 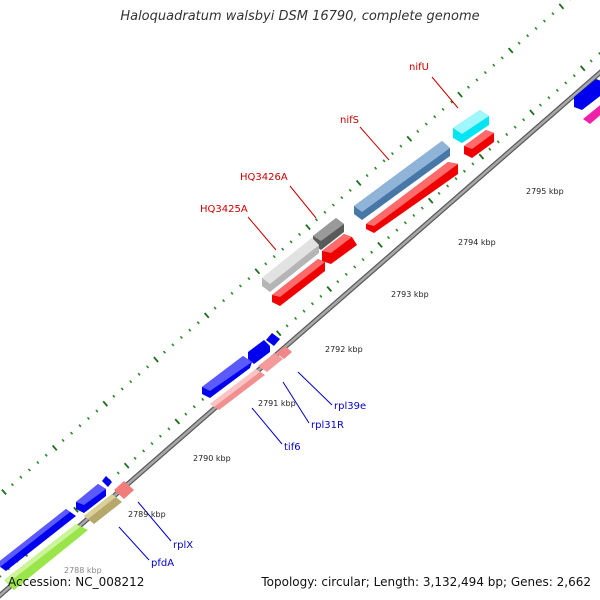 I want to click on gene-label-rplX: rplX, so click(x=183, y=545).